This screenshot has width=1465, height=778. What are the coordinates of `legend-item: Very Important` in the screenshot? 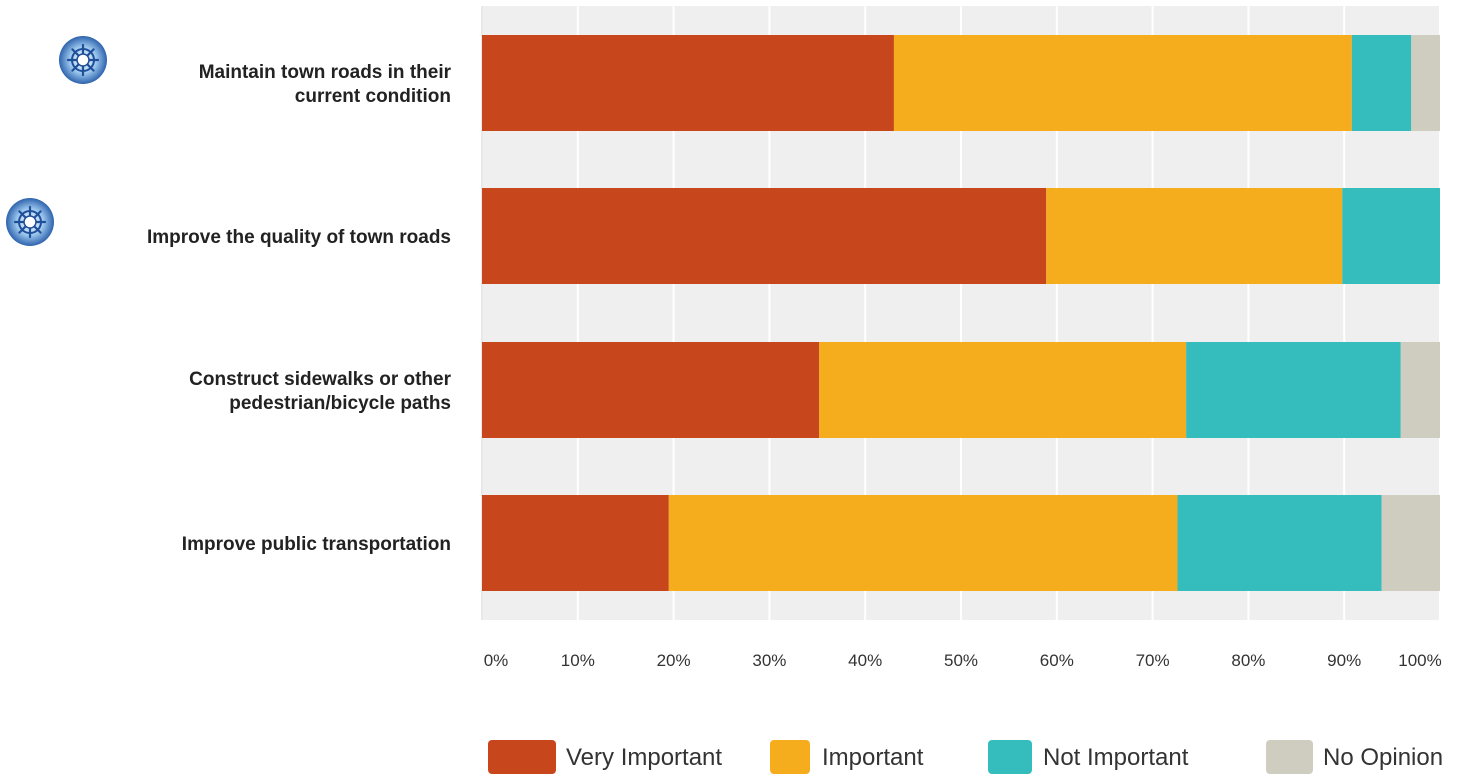 It's located at (605, 757).